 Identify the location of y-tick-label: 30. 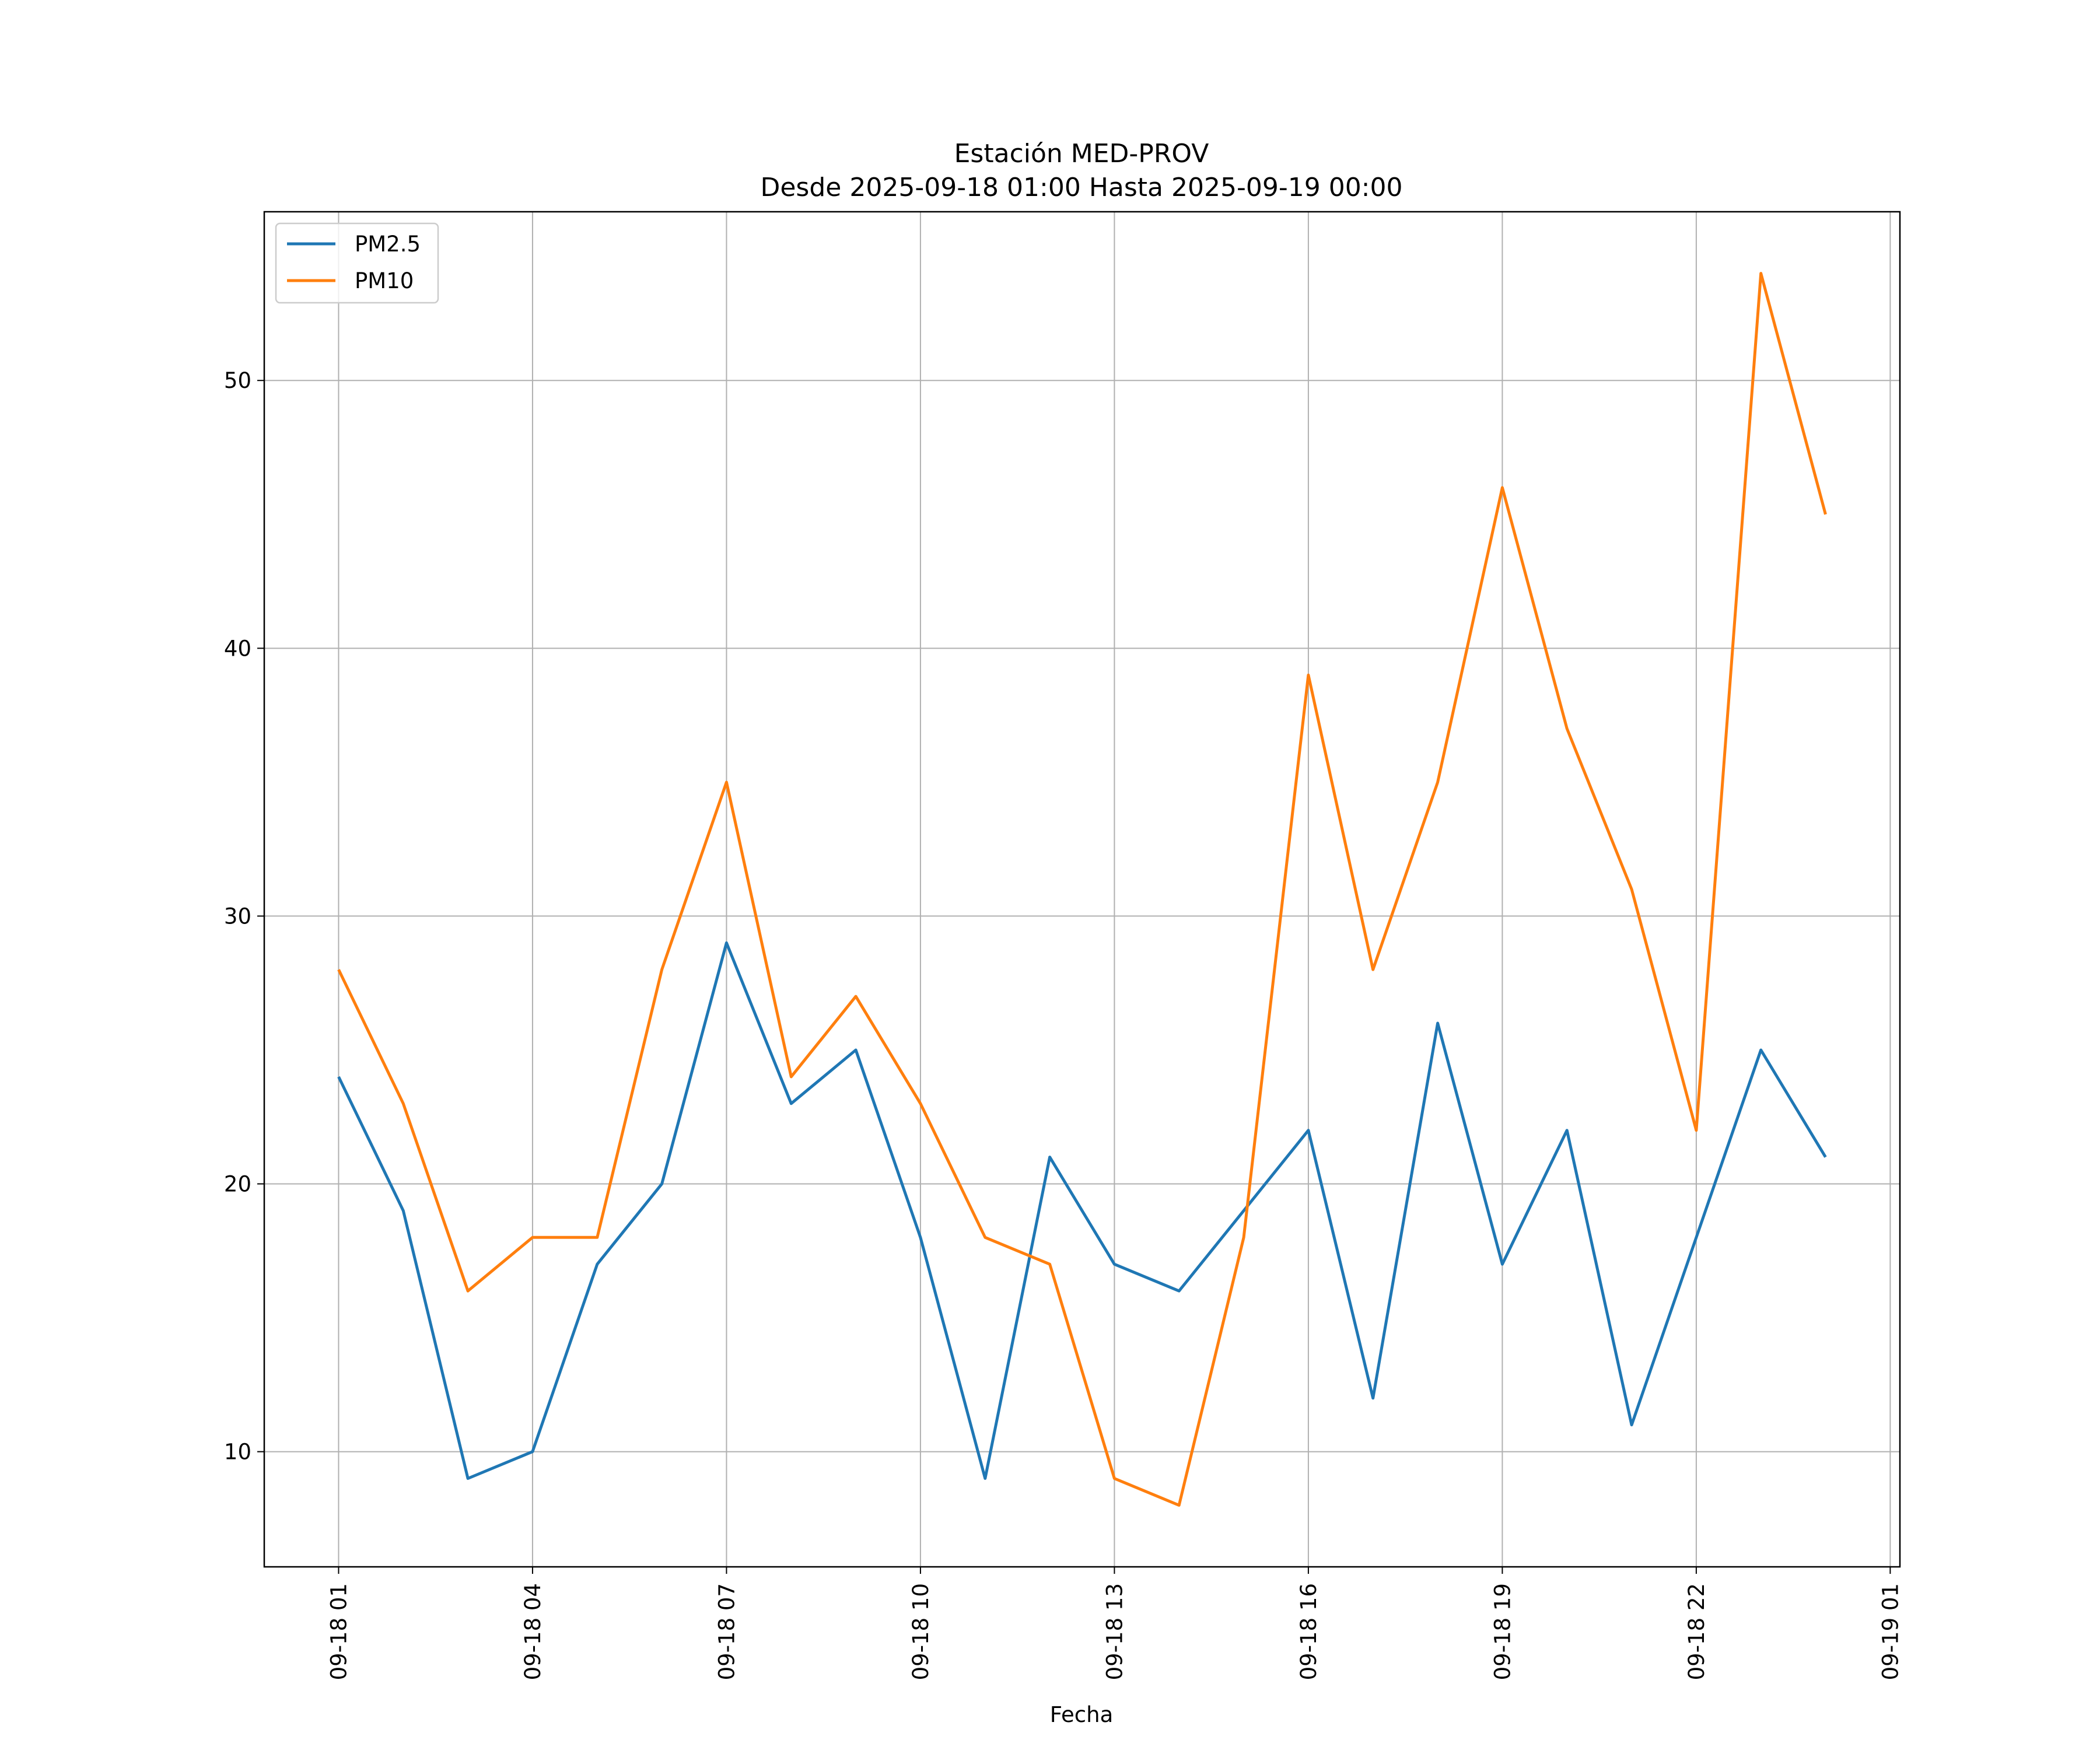
(237, 916).